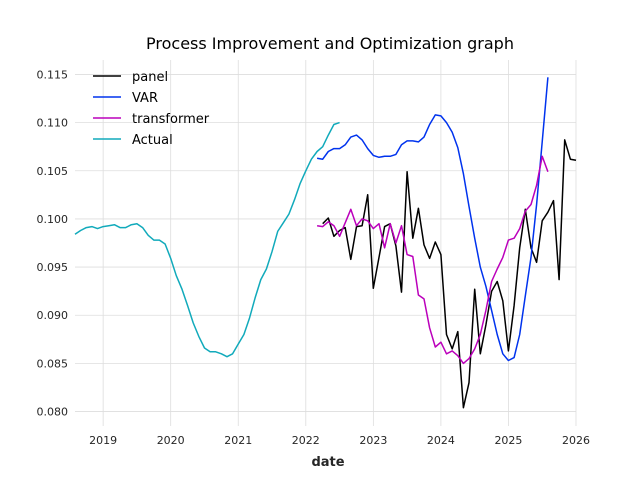 This screenshot has height=480, width=640. I want to click on y-tick-label: 0.115, so click(53, 74).